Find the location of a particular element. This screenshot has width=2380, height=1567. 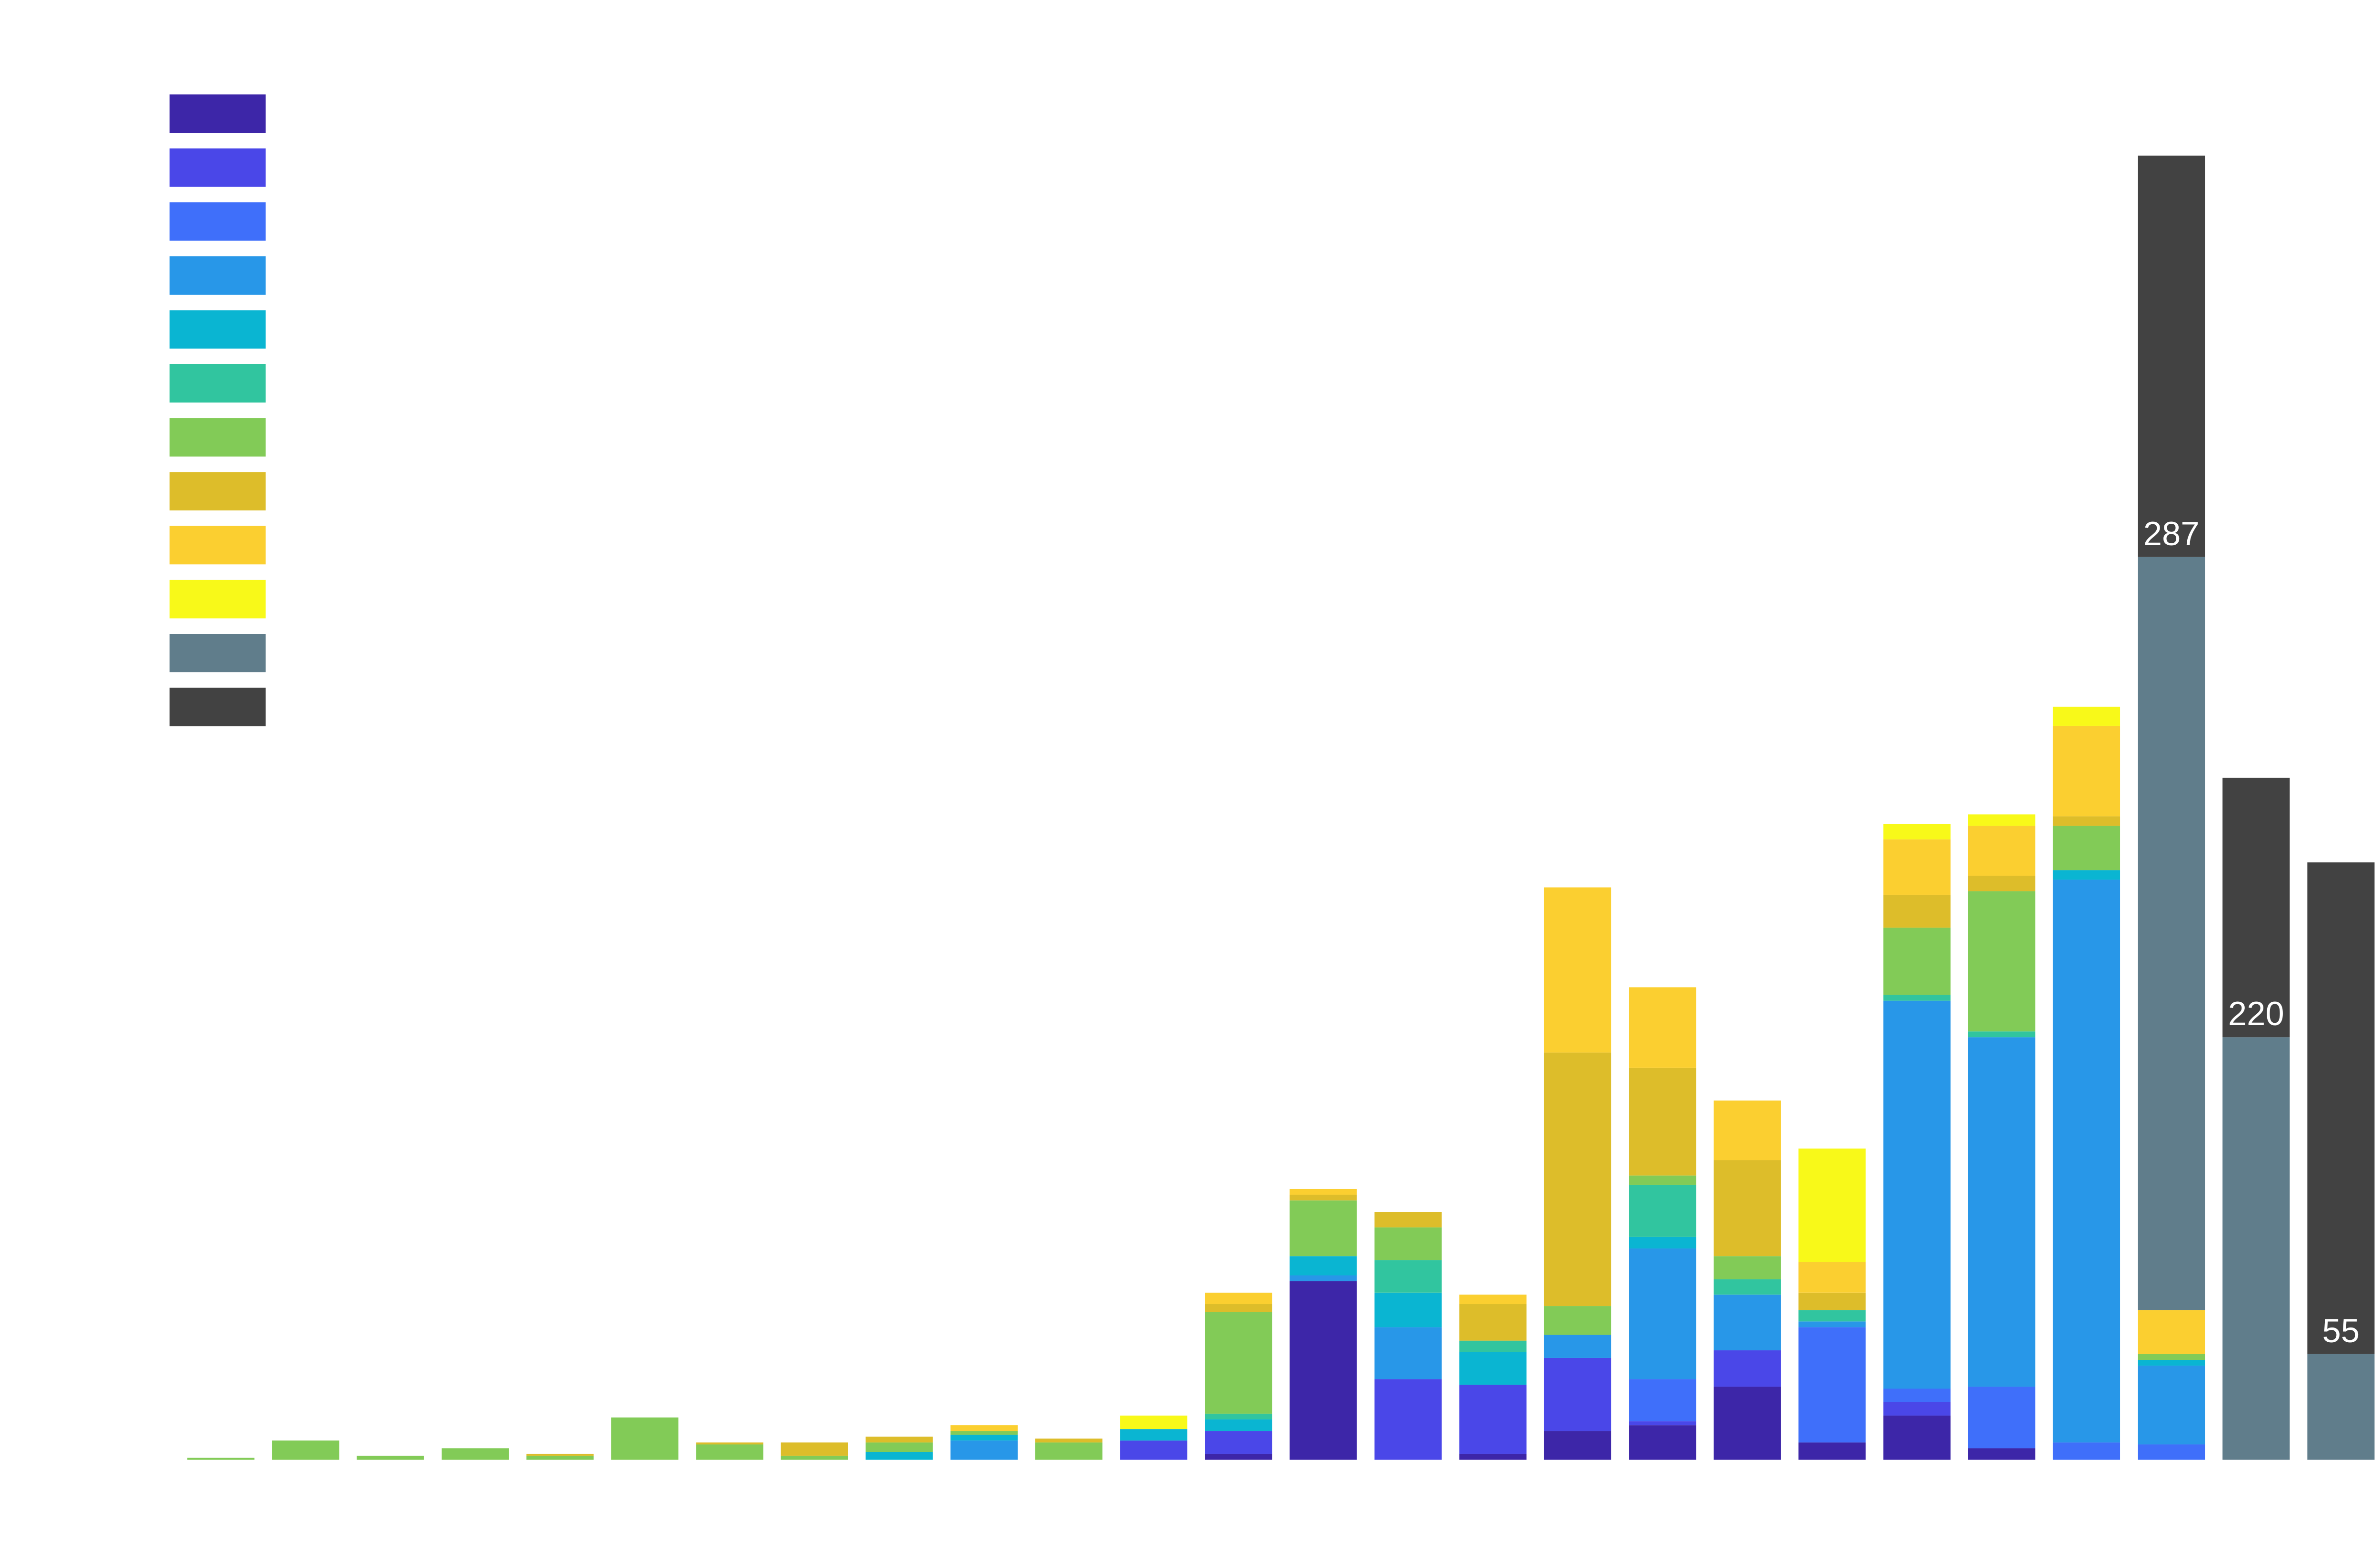

annotation: 55 is located at coordinates (2341, 1330).